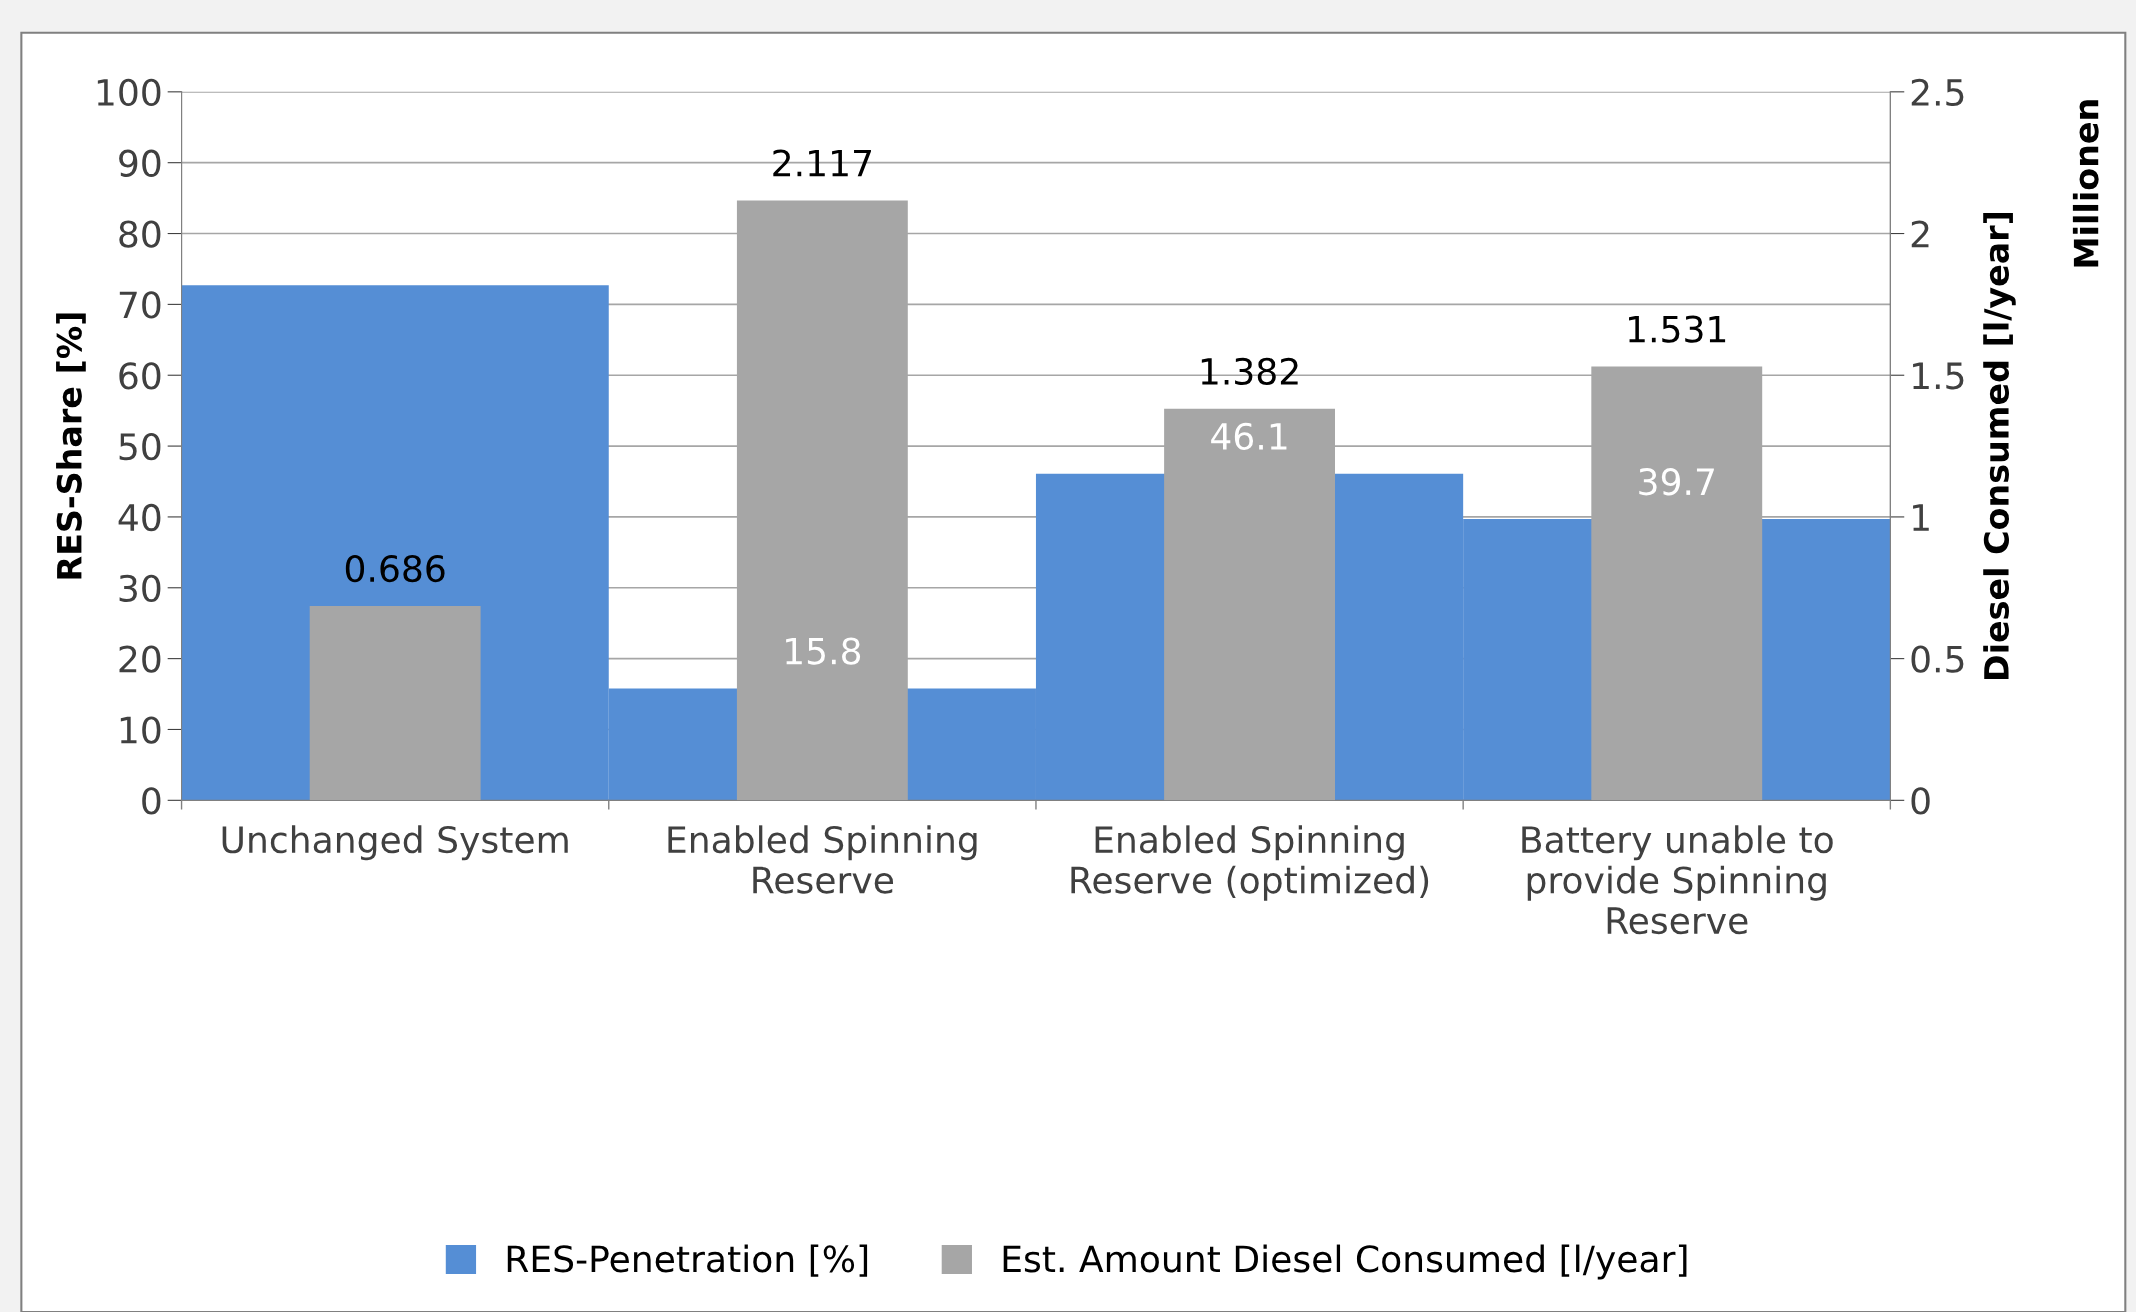  Describe the element at coordinates (1677, 329) in the screenshot. I see `data-label: 1.531` at that location.